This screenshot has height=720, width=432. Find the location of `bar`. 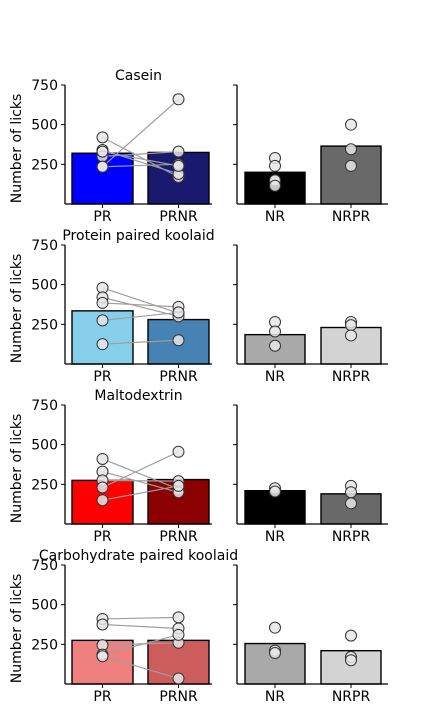

bar is located at coordinates (351, 175).